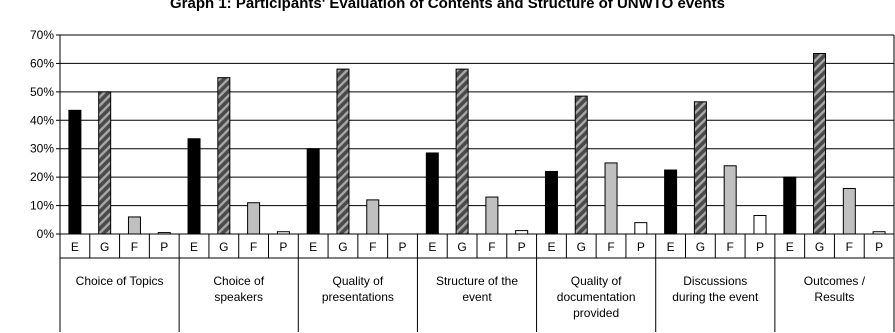  I want to click on group-label: Choice of Topics, so click(120, 281).